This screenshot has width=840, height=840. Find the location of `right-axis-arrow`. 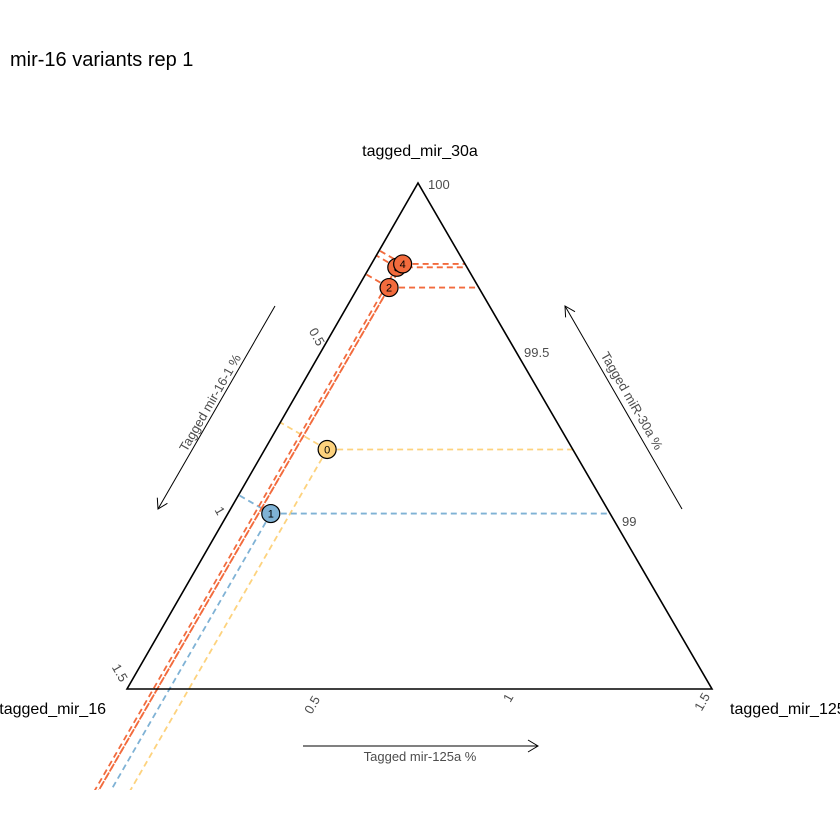

right-axis-arrow is located at coordinates (623, 407).